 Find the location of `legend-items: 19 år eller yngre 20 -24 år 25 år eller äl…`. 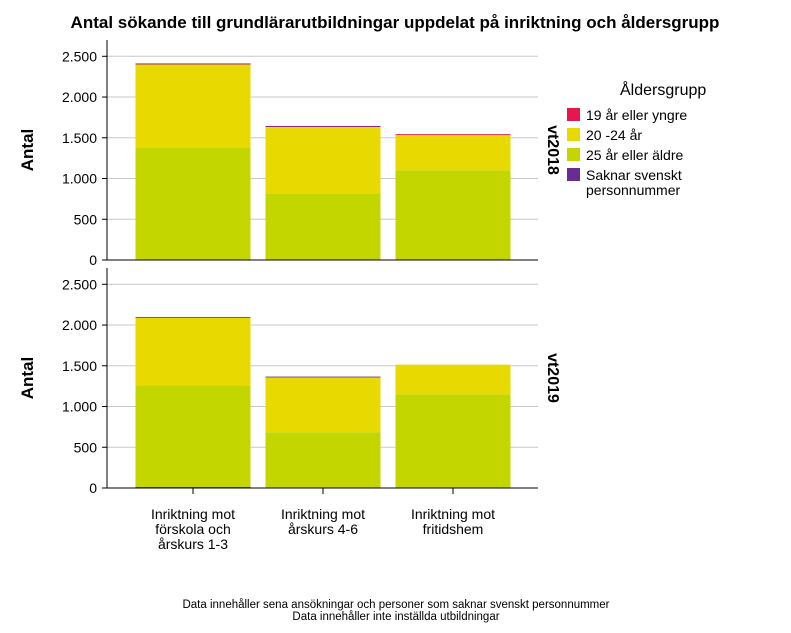

legend-items: 19 år eller yngre 20 -24 år 25 år eller äl… is located at coordinates (627, 152).